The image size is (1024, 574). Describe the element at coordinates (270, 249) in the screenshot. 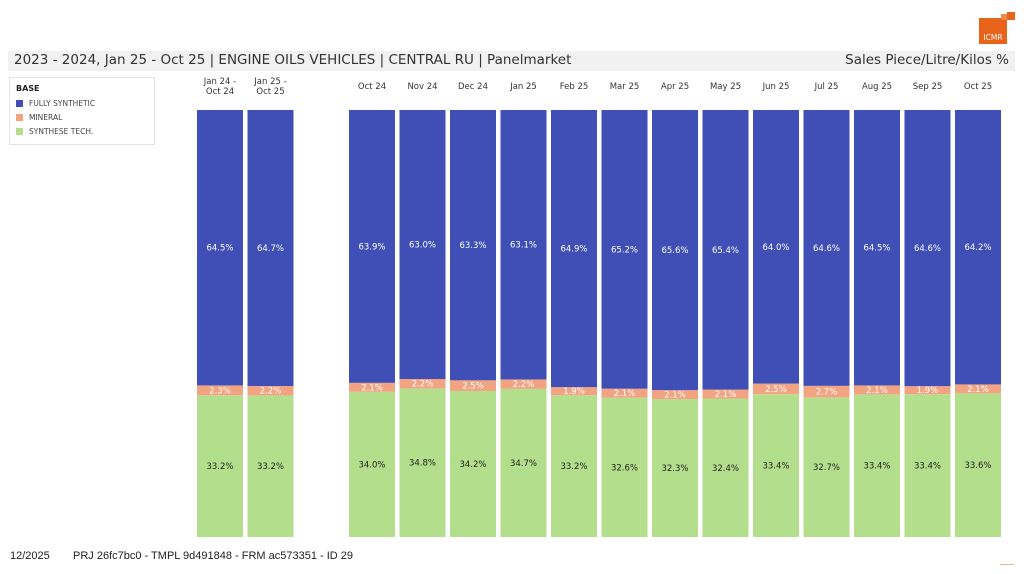

I see `data-label-fully-synthetic-jan-25-oct-25: 64.7%` at that location.